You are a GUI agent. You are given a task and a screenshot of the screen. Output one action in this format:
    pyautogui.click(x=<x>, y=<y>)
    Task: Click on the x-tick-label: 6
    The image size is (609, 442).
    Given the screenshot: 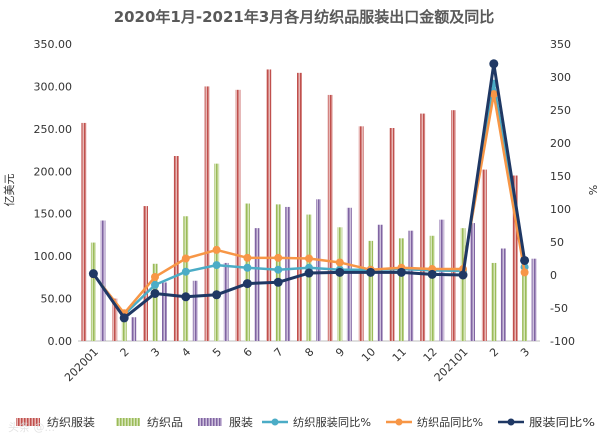 What is the action you would take?
    pyautogui.click(x=248, y=352)
    